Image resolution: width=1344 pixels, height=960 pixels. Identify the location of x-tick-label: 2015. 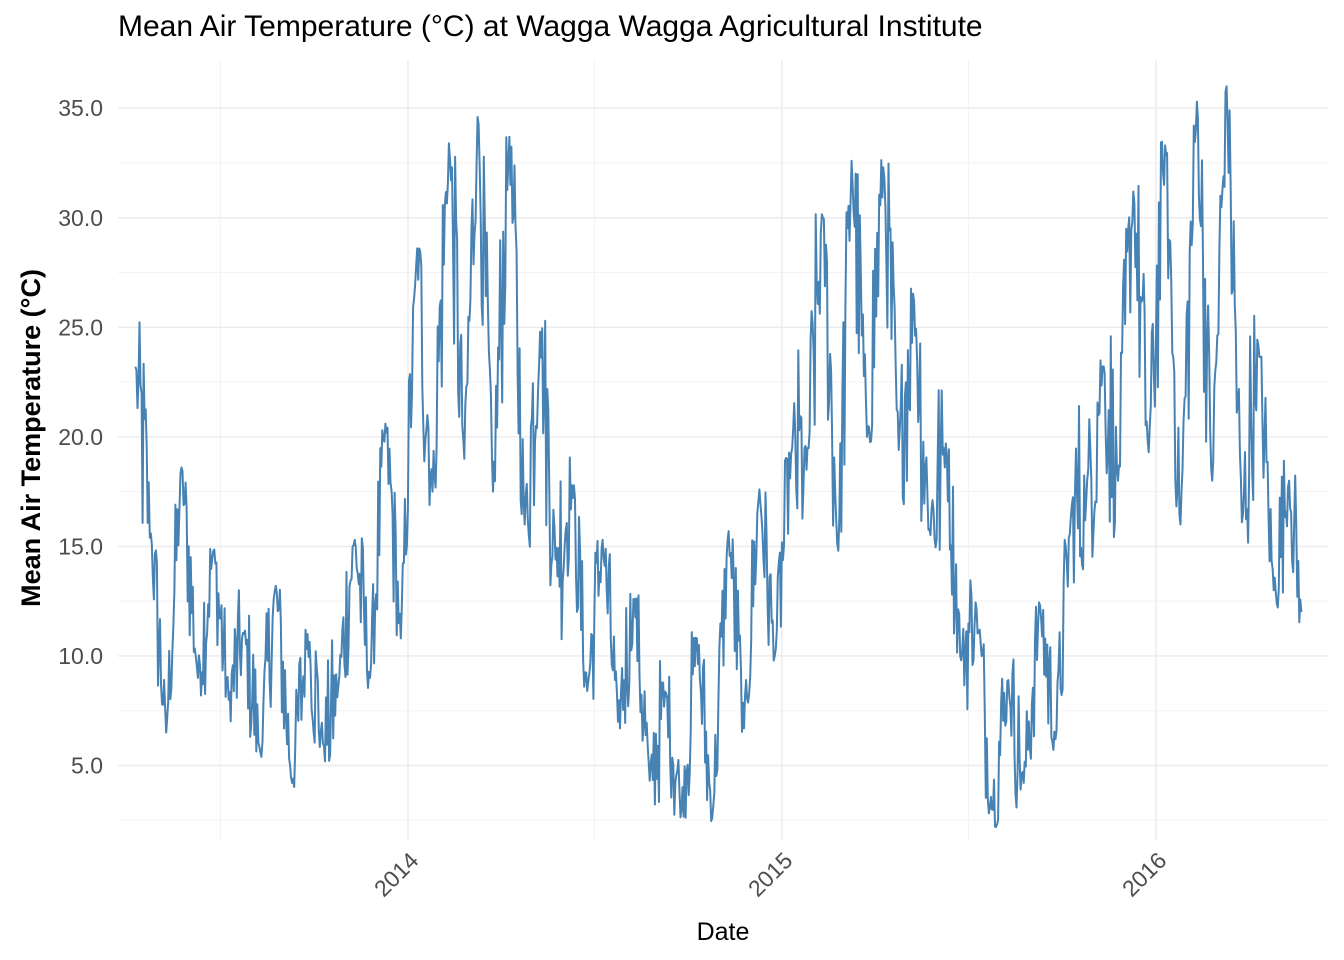
(770, 874).